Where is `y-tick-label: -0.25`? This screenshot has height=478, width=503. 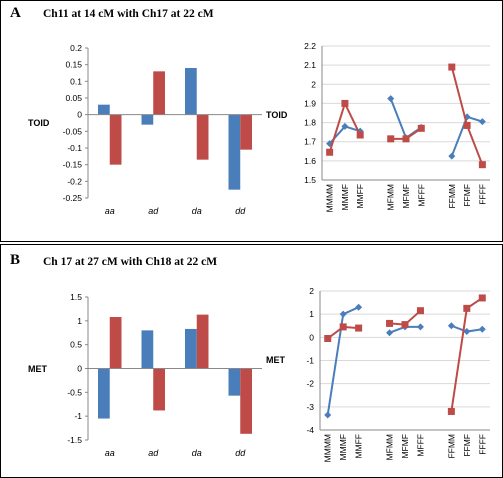 y-tick-label: -0.25 is located at coordinates (73, 198).